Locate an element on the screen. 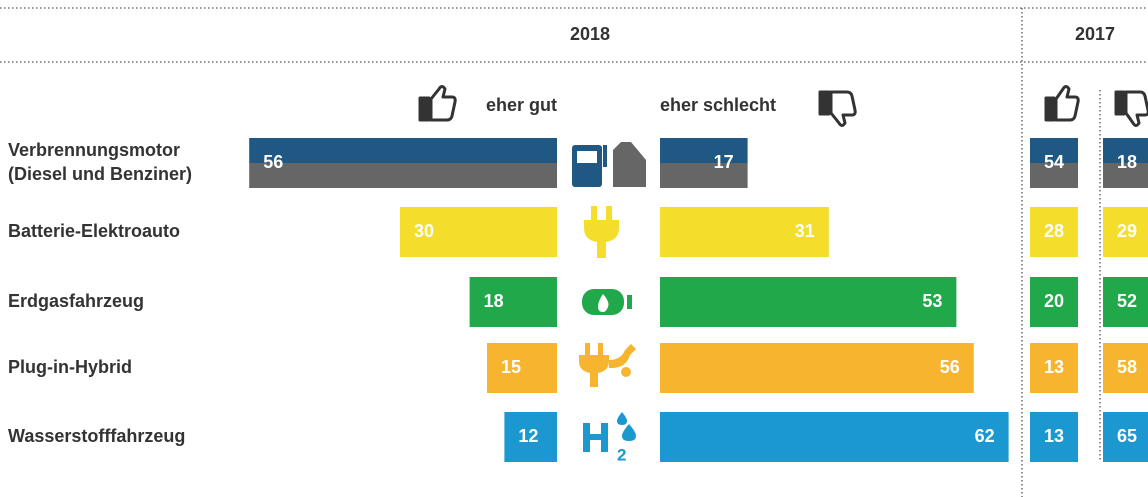  value-label: 29 is located at coordinates (1127, 231).